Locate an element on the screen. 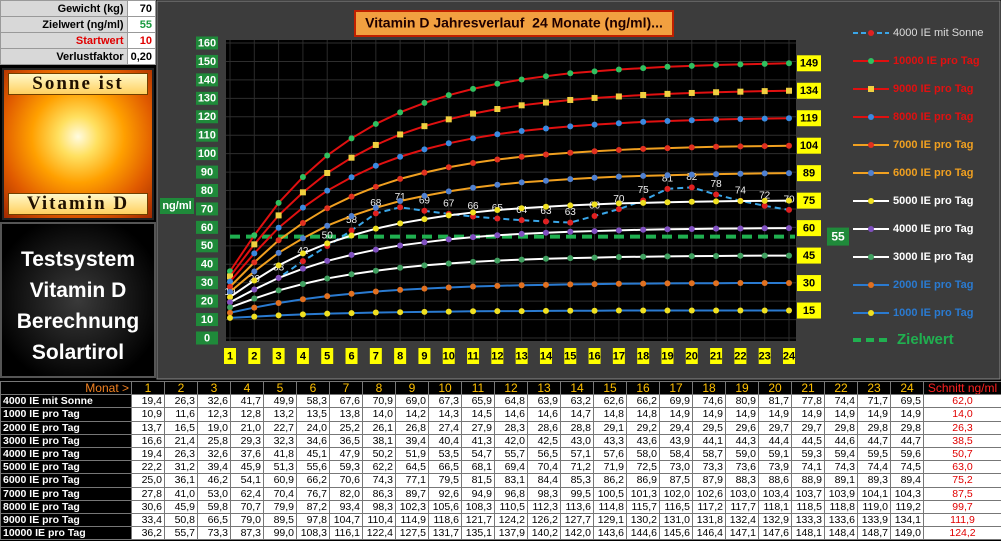 This screenshot has width=1001, height=541. table-cell: 146,4 is located at coordinates (709, 533).